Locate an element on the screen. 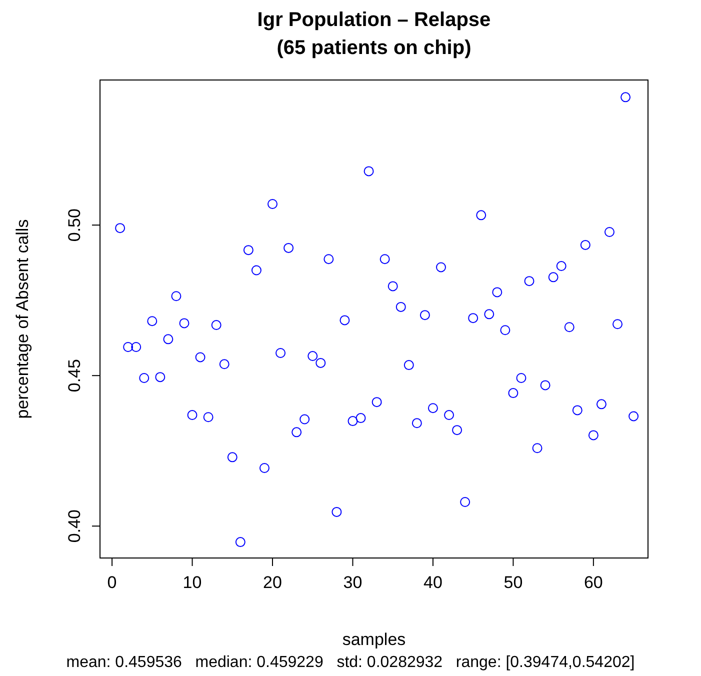 Image resolution: width=701 pixels, height=676 pixels. x-tick-label: 60 is located at coordinates (593, 582).